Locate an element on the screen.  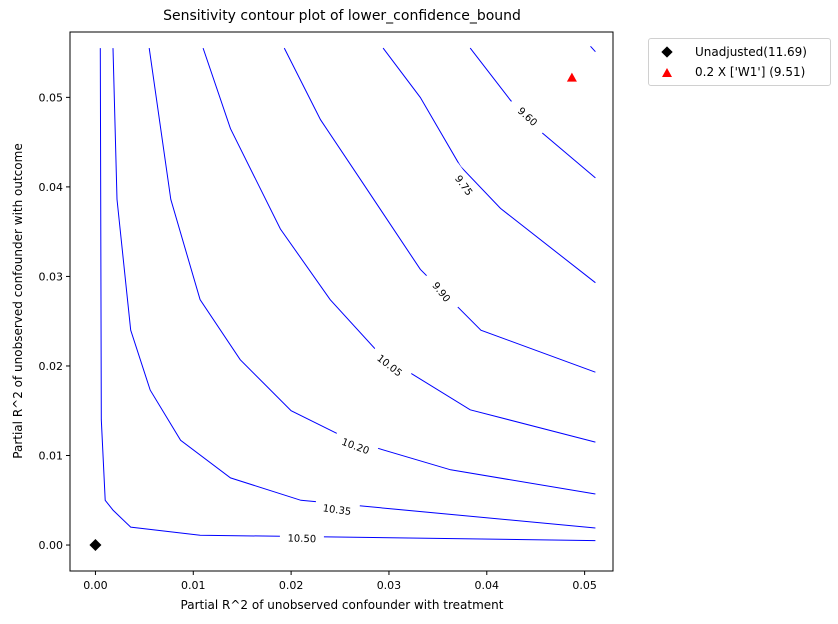
contour-label: 10.50 is located at coordinates (301, 539).